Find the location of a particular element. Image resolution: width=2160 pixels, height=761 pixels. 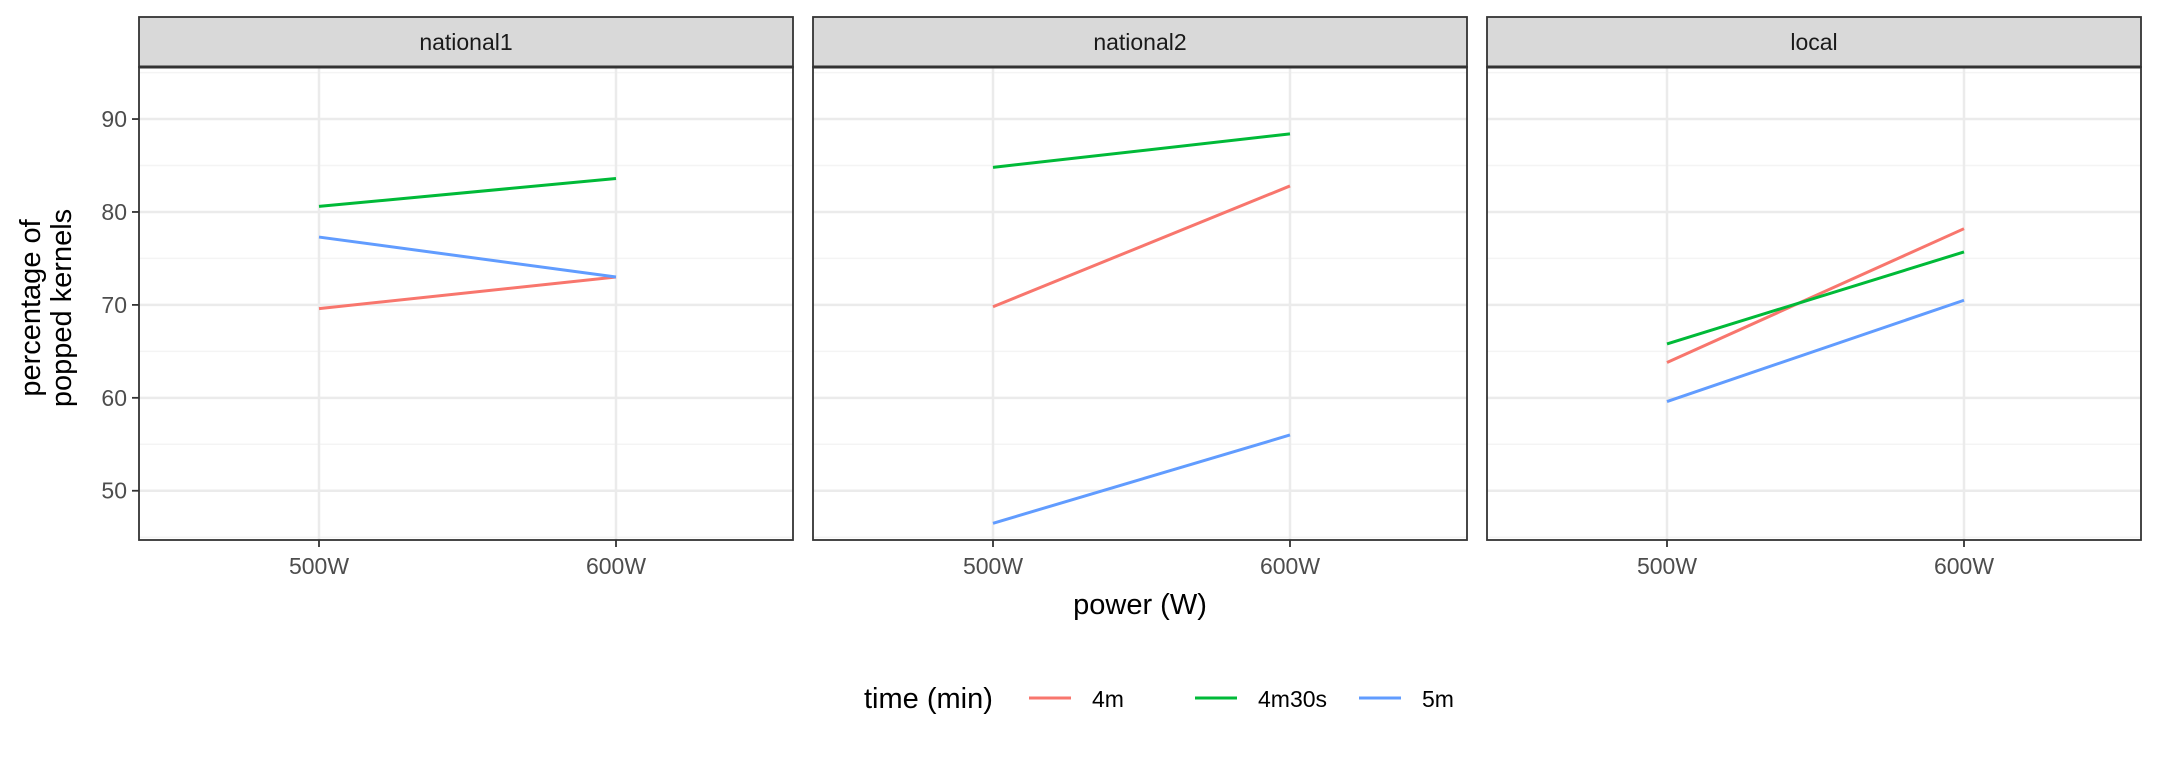

y-axis-title-line: popped kernels is located at coordinates (62, 308).